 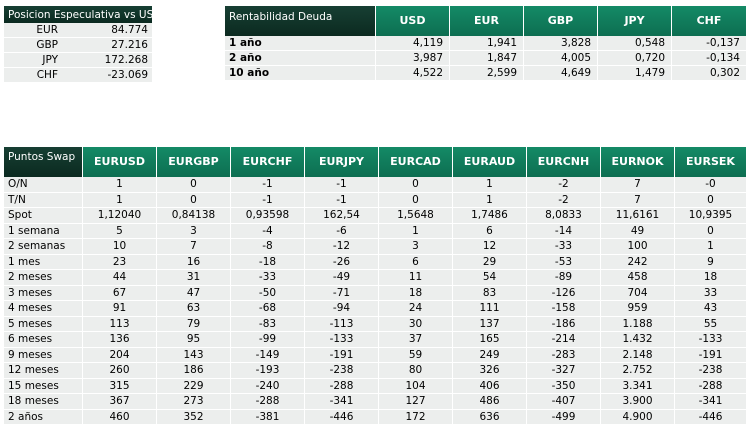 I want to click on swap-cell: 249, so click(x=489, y=356).